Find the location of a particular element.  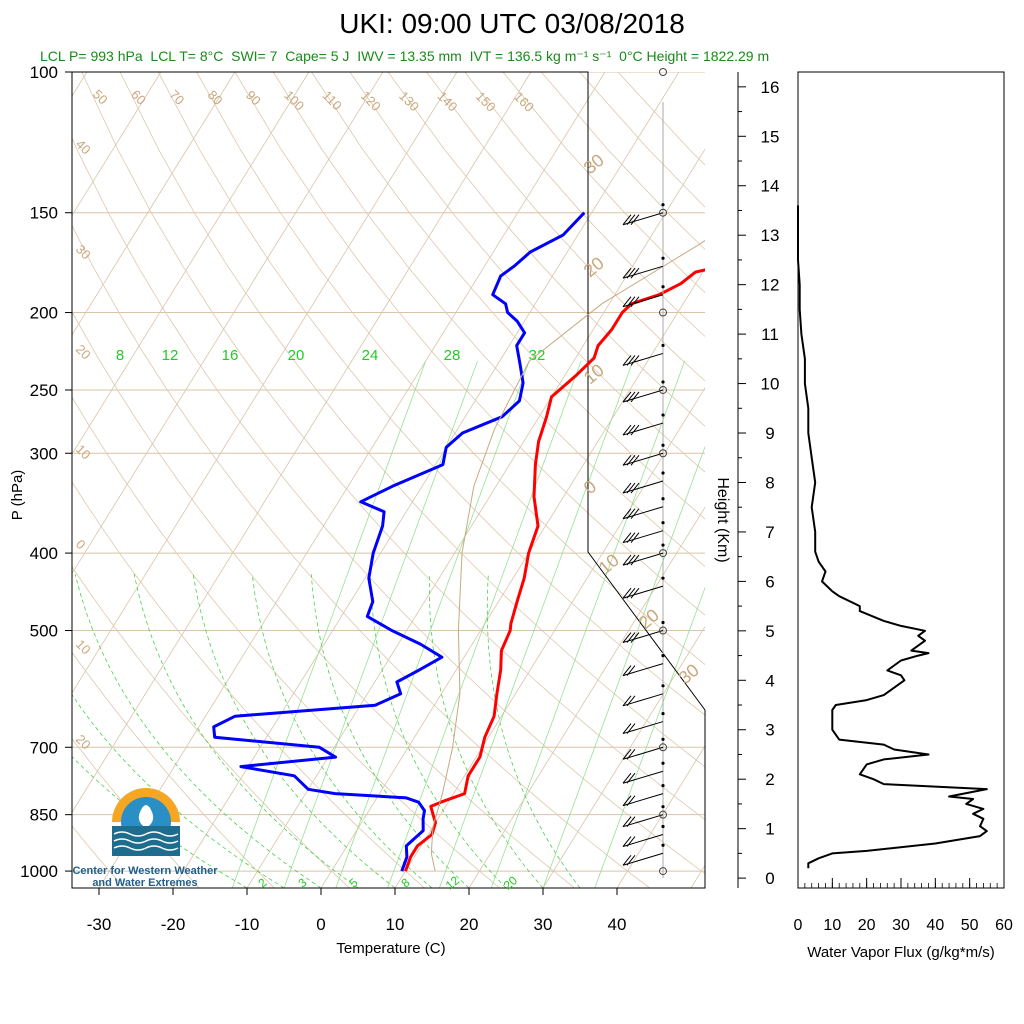

y-tick-label: 300 is located at coordinates (44, 453).